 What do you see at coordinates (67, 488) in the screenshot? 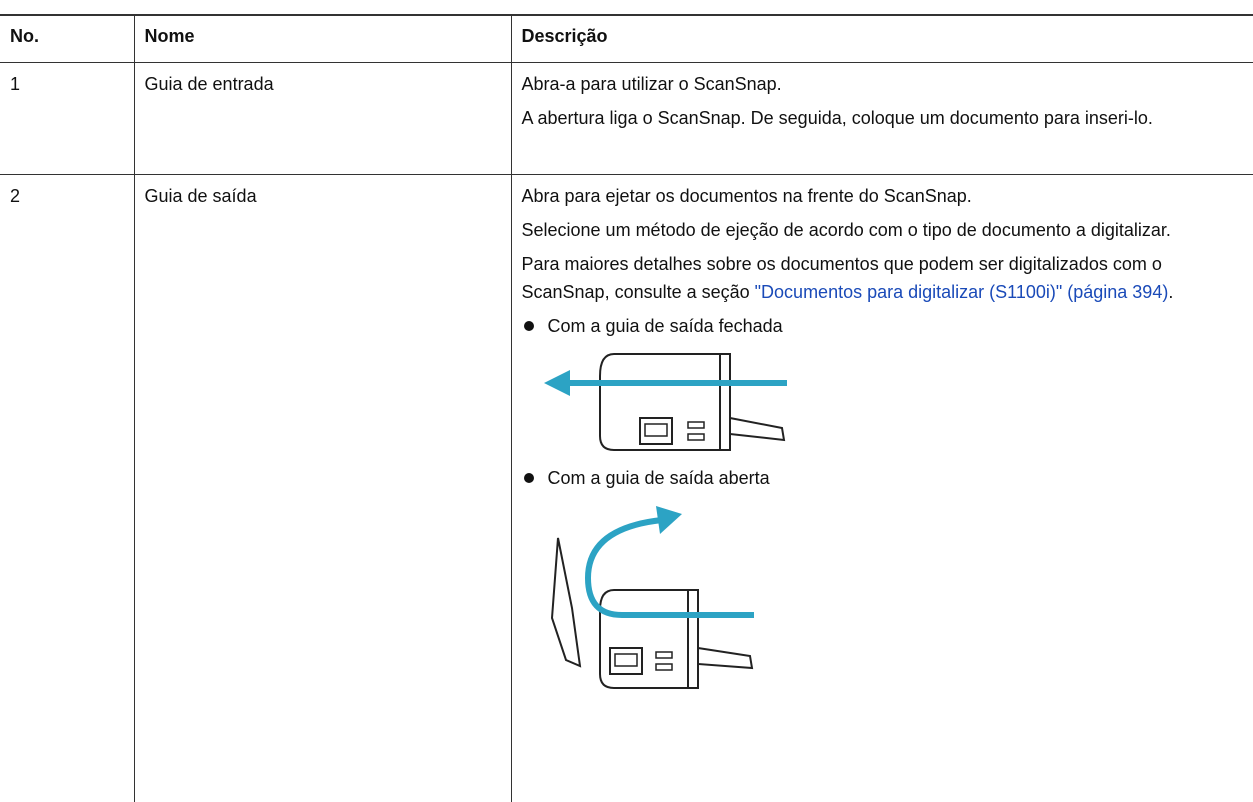
I see `number-cell: 2` at bounding box center [67, 488].